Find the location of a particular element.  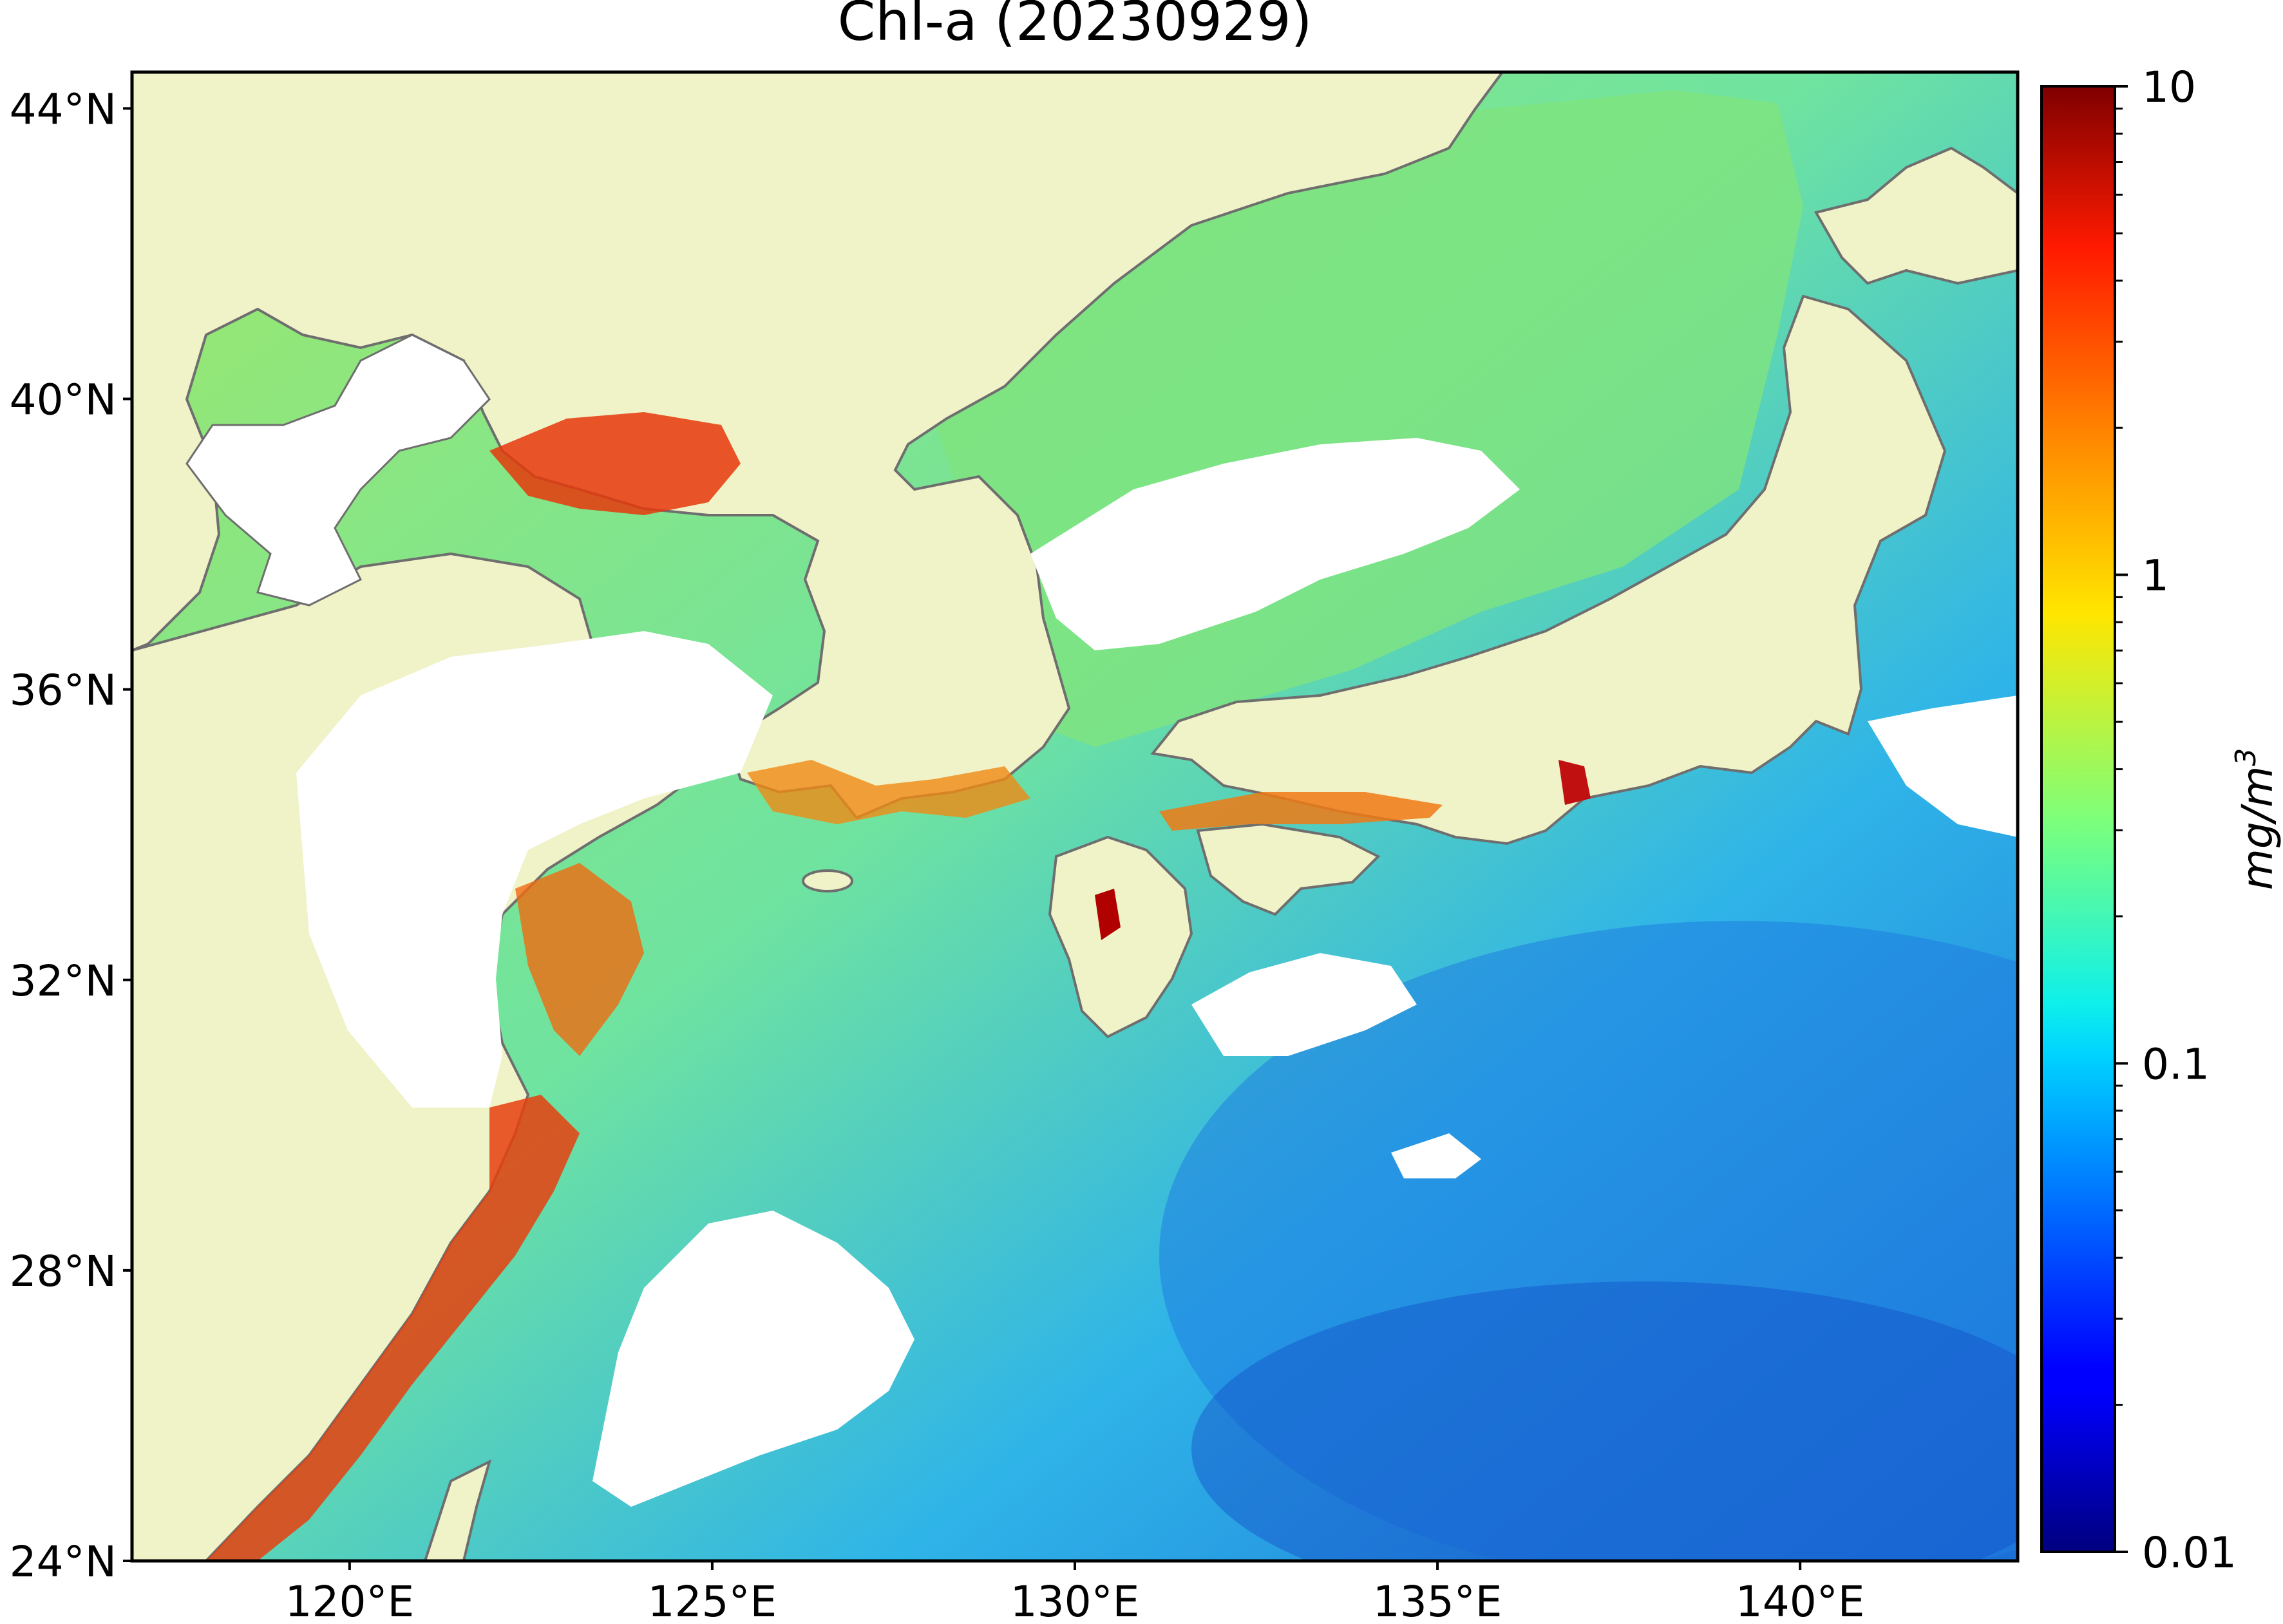

latitude-label: 36°N is located at coordinates (63, 691).